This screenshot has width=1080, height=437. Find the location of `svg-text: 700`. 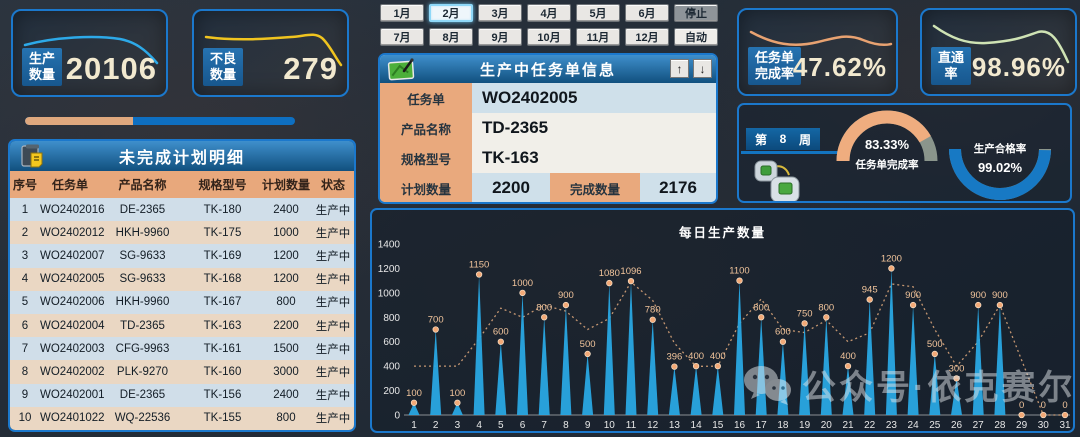

svg-text: 700 is located at coordinates (436, 320).